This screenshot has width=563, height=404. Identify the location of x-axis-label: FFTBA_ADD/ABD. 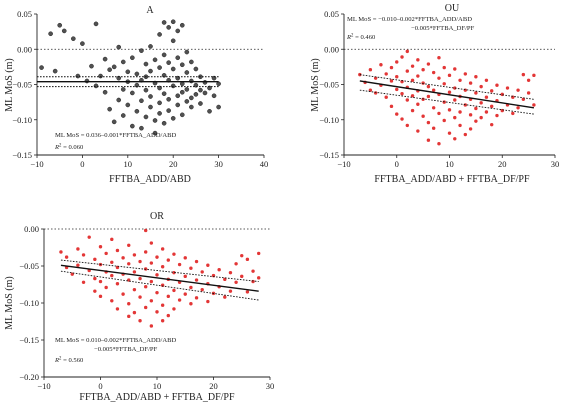
(150, 179).